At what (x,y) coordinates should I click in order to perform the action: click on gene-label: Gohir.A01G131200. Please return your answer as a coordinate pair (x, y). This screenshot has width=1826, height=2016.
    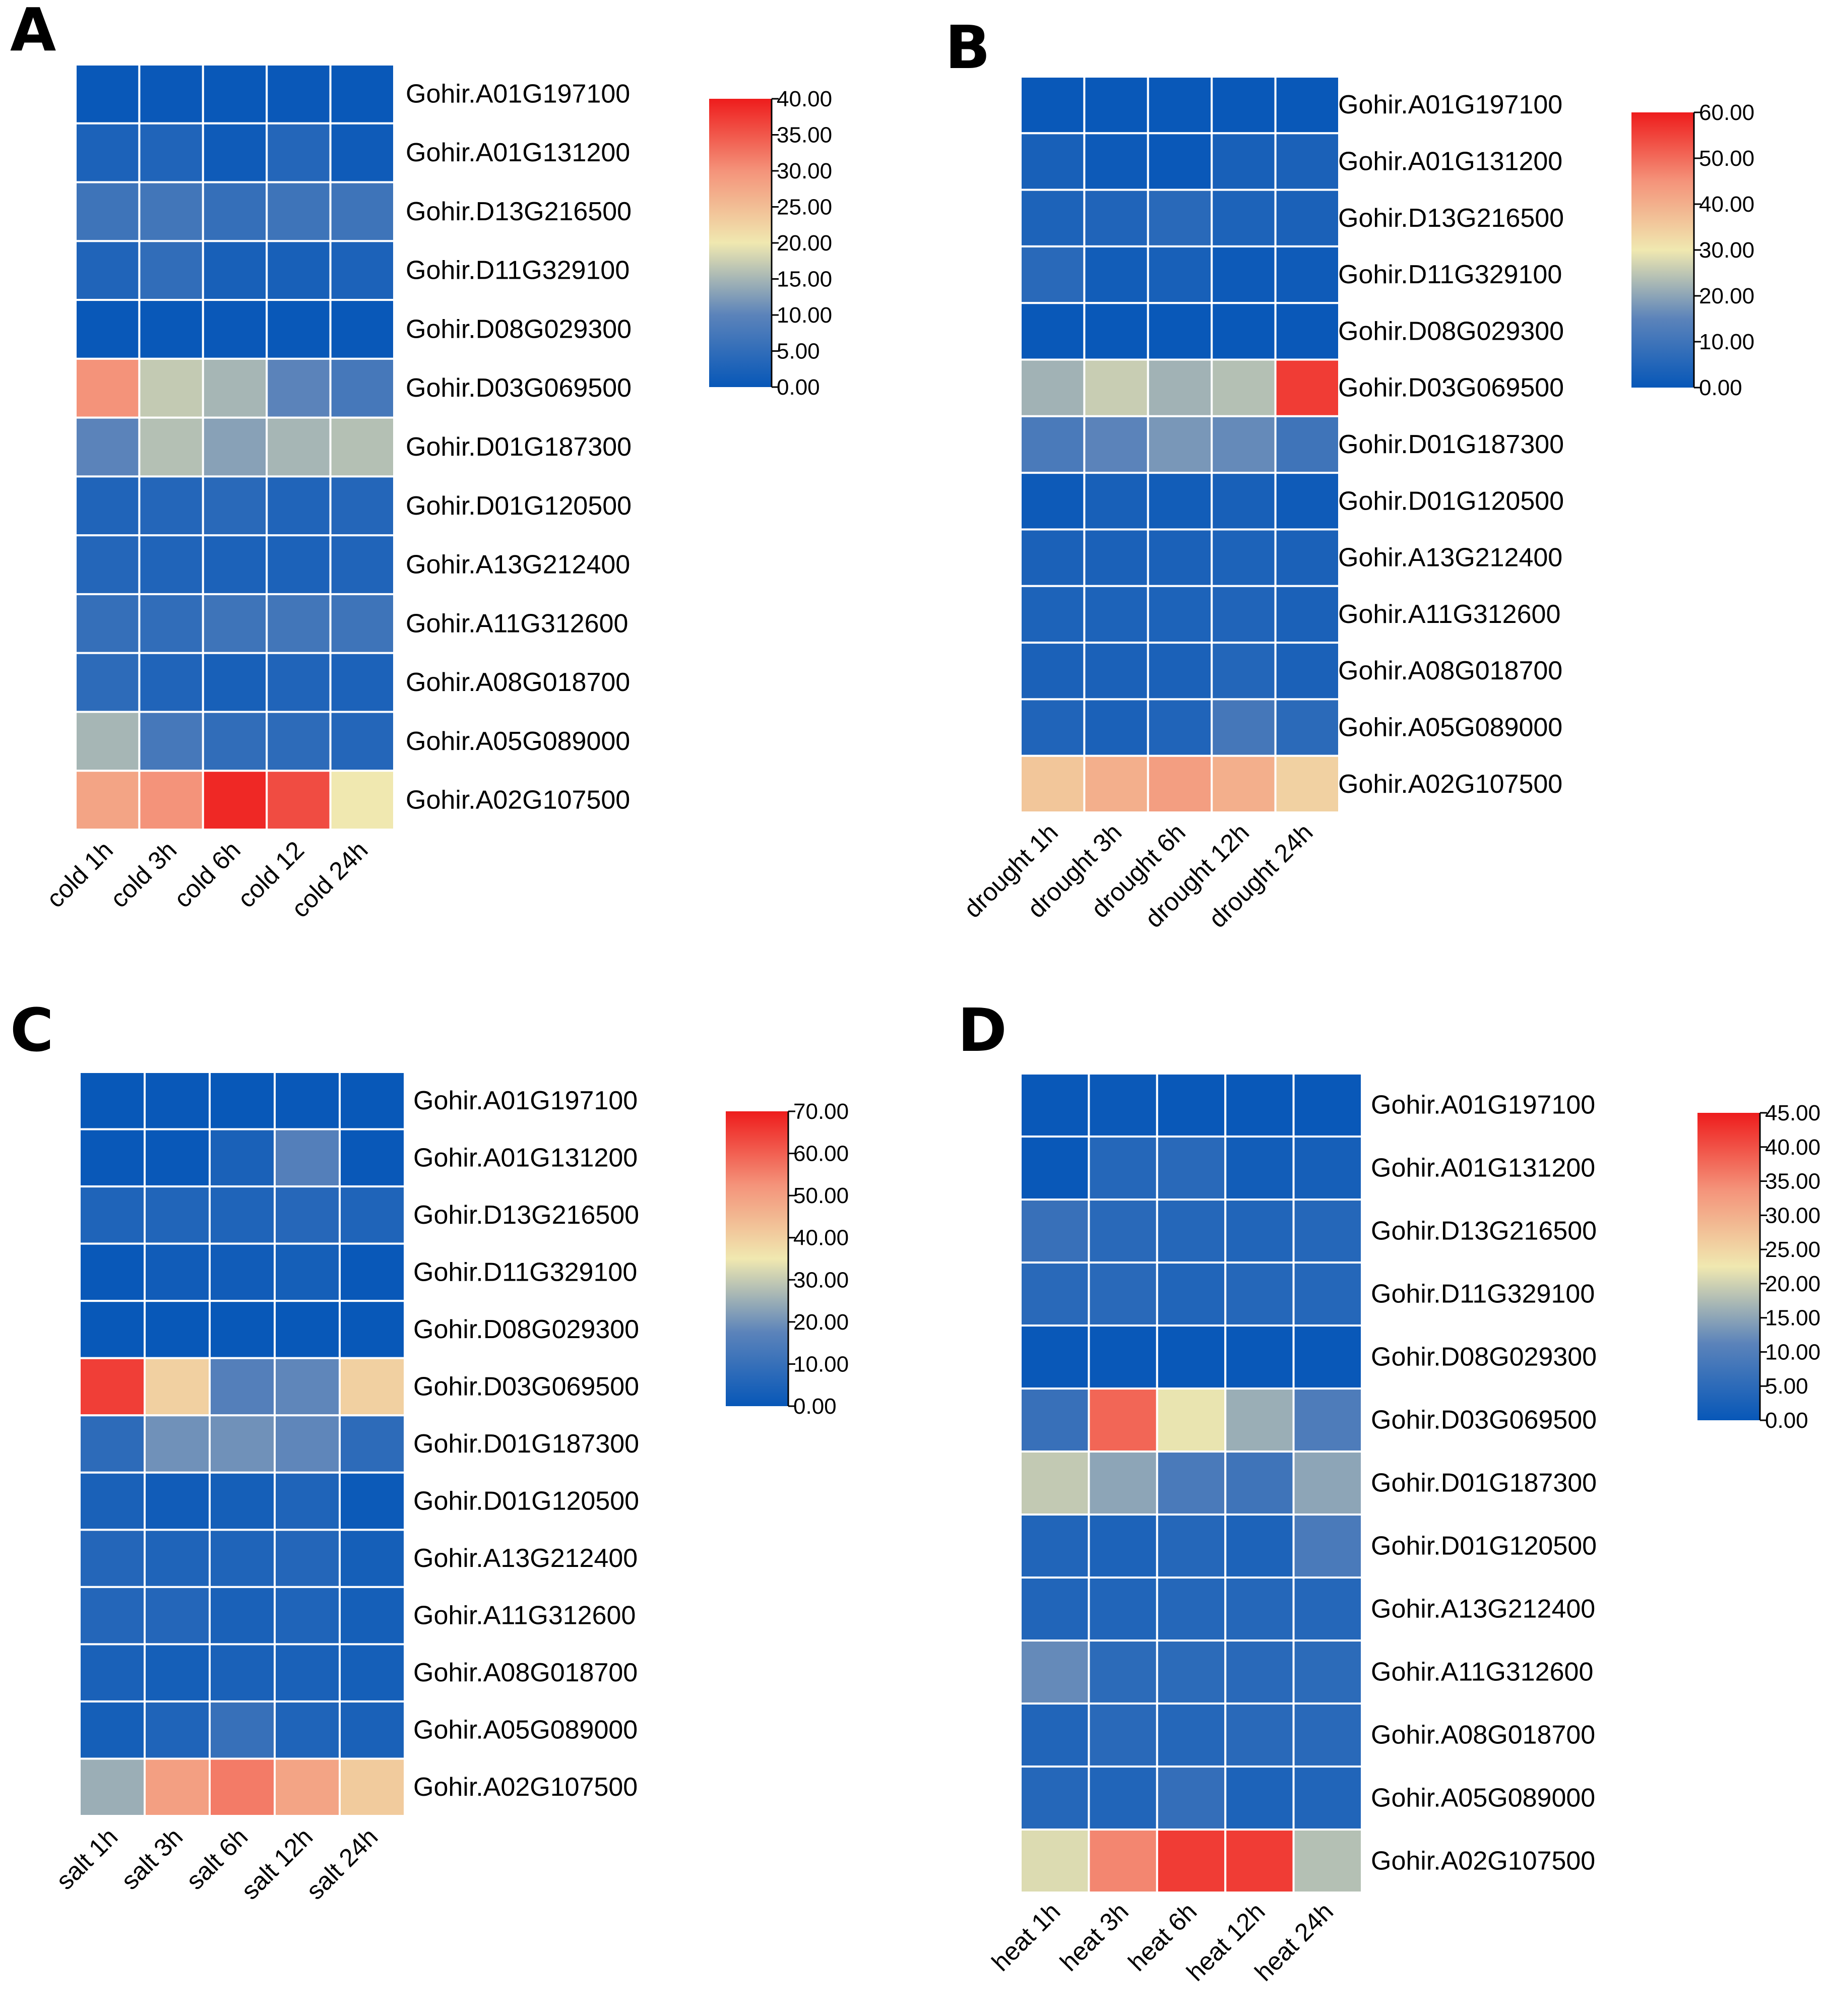
    Looking at the image, I should click on (518, 152).